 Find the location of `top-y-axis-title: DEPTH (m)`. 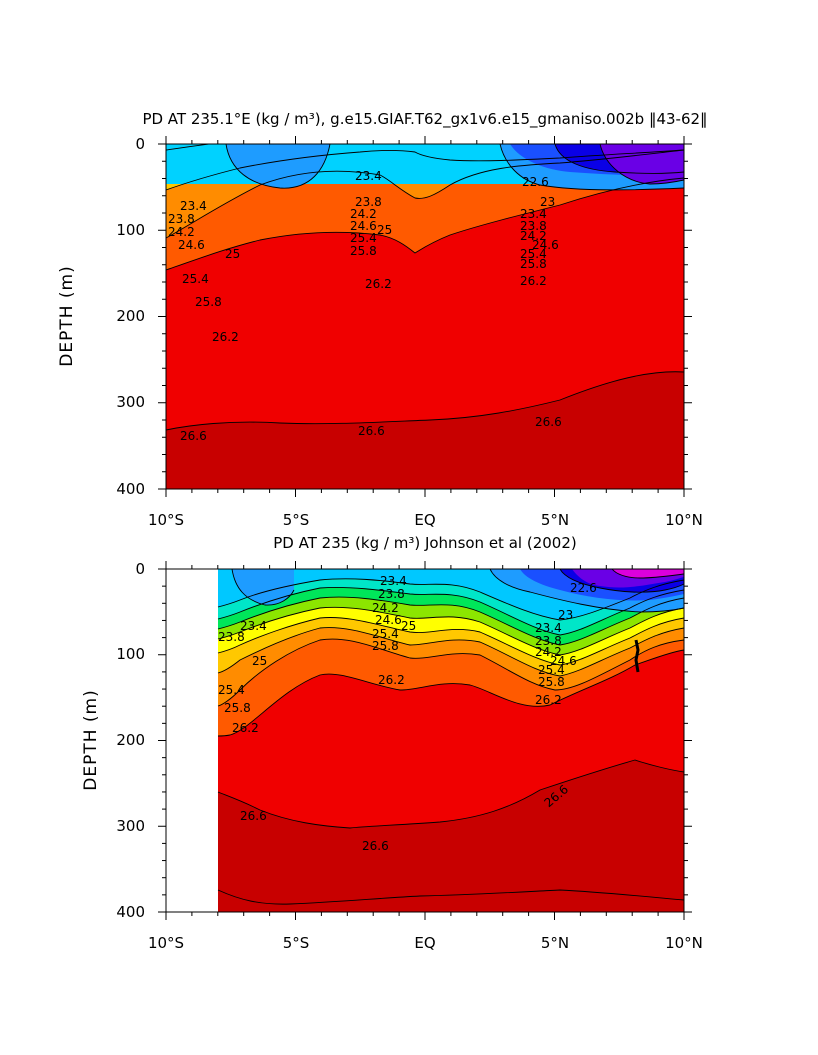

top-y-axis-title: DEPTH (m) is located at coordinates (67, 315).